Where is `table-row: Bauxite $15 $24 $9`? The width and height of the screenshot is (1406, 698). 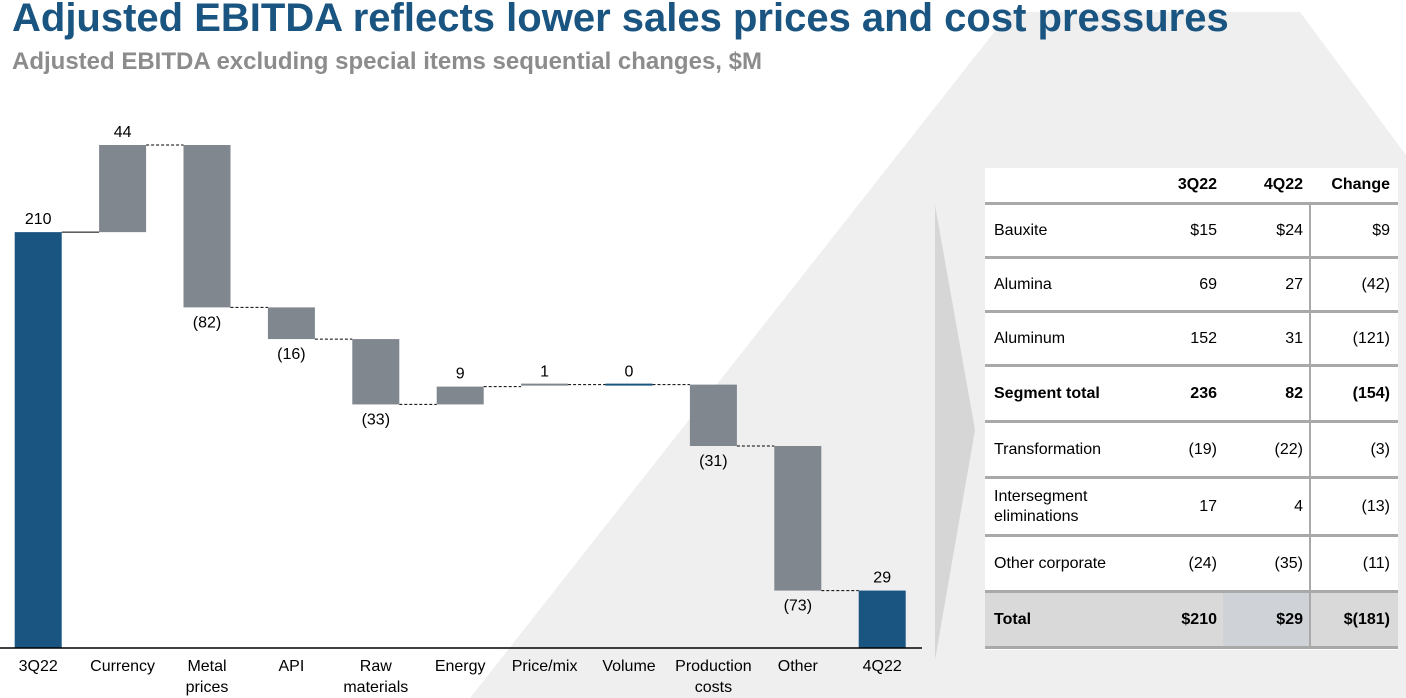 table-row: Bauxite $15 $24 $9 is located at coordinates (1191, 232).